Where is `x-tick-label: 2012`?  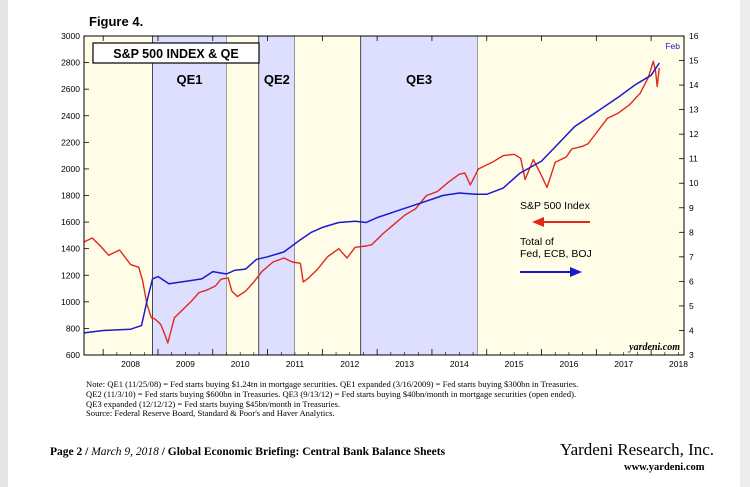 x-tick-label: 2012 is located at coordinates (349, 364).